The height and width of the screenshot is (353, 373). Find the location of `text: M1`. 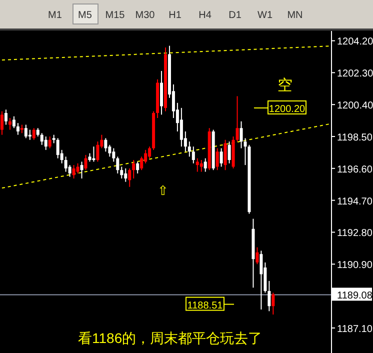

text: M1 is located at coordinates (55, 15).